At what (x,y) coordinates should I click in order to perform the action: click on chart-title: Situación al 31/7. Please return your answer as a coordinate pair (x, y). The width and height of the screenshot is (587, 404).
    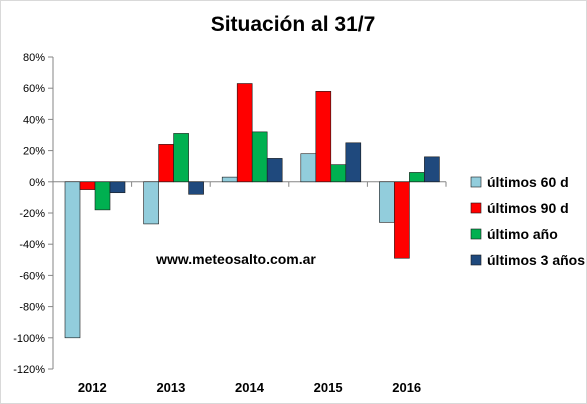
    Looking at the image, I should click on (293, 24).